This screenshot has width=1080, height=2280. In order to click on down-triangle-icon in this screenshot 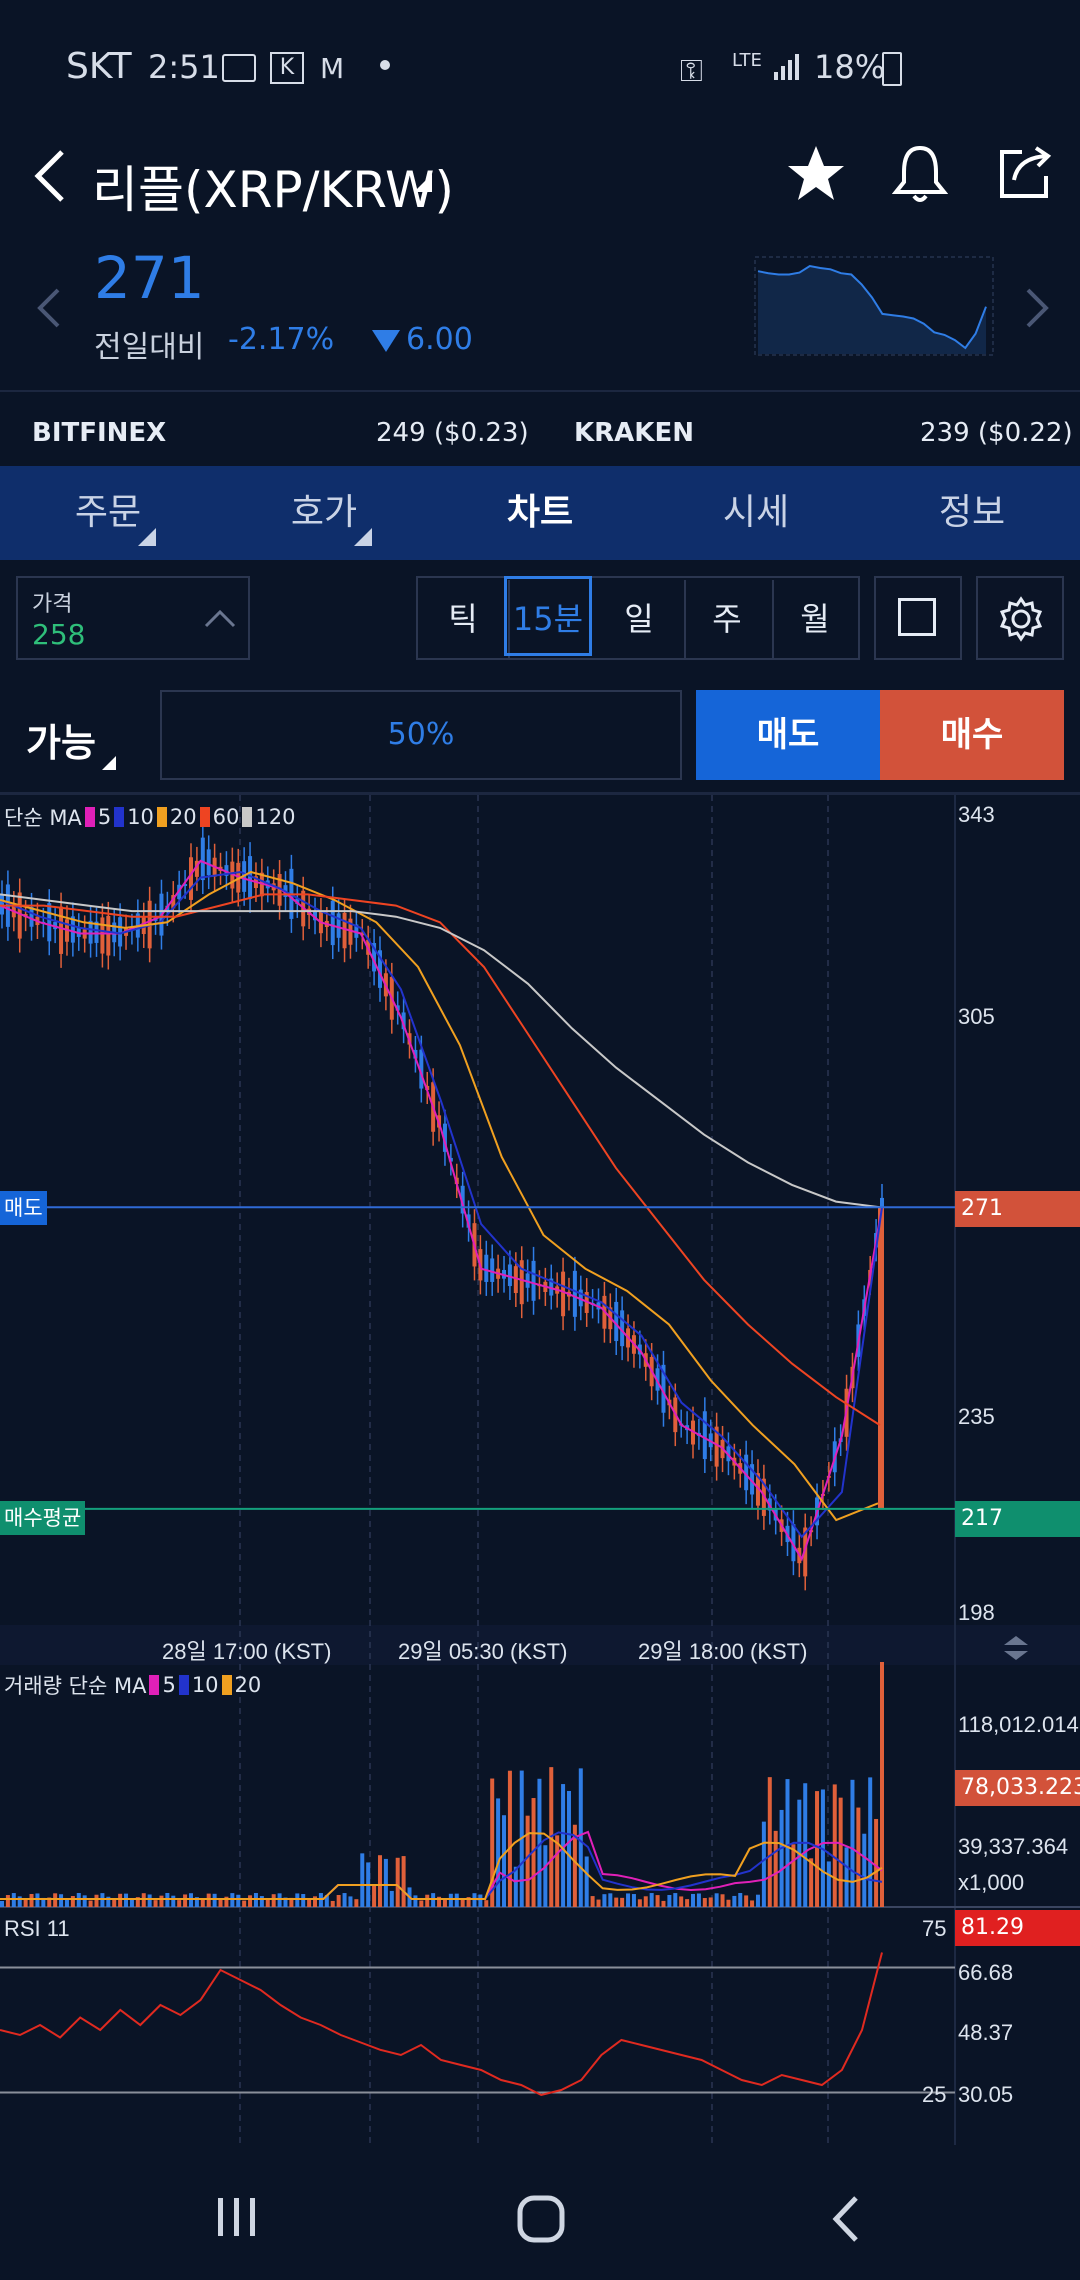, I will do `click(386, 341)`.